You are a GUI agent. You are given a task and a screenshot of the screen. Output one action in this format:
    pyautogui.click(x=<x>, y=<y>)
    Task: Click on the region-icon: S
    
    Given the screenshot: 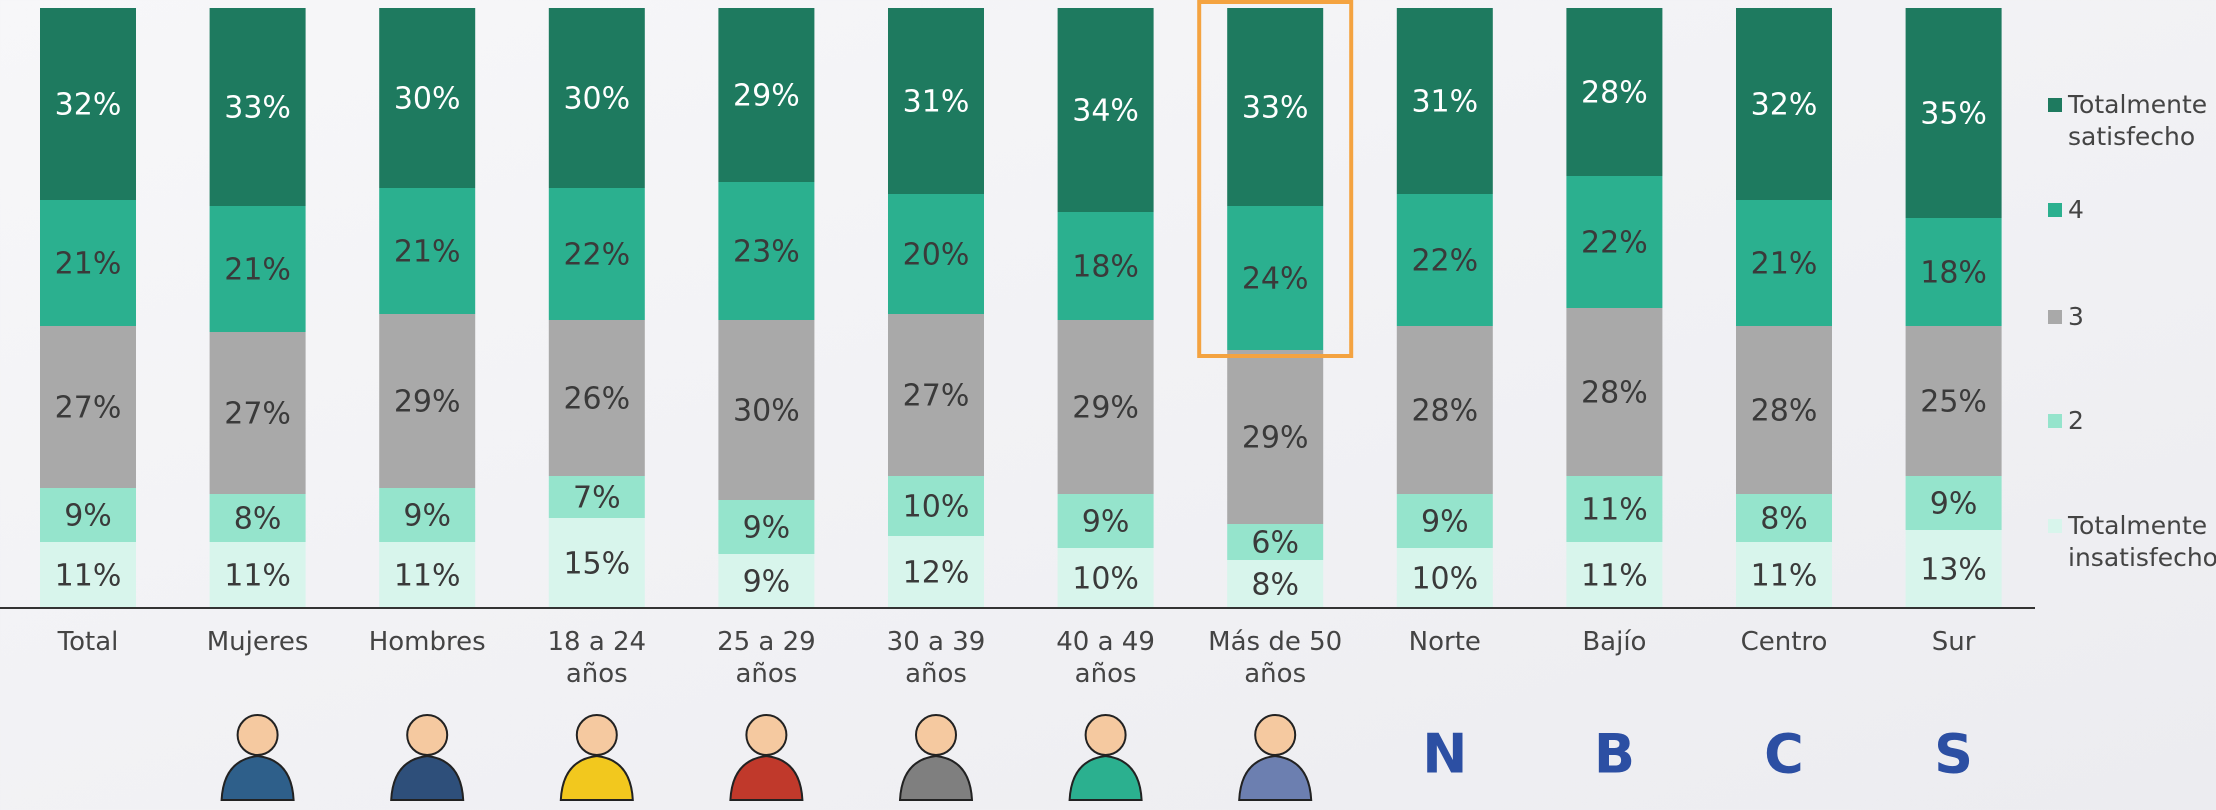 What is the action you would take?
    pyautogui.click(x=1953, y=754)
    